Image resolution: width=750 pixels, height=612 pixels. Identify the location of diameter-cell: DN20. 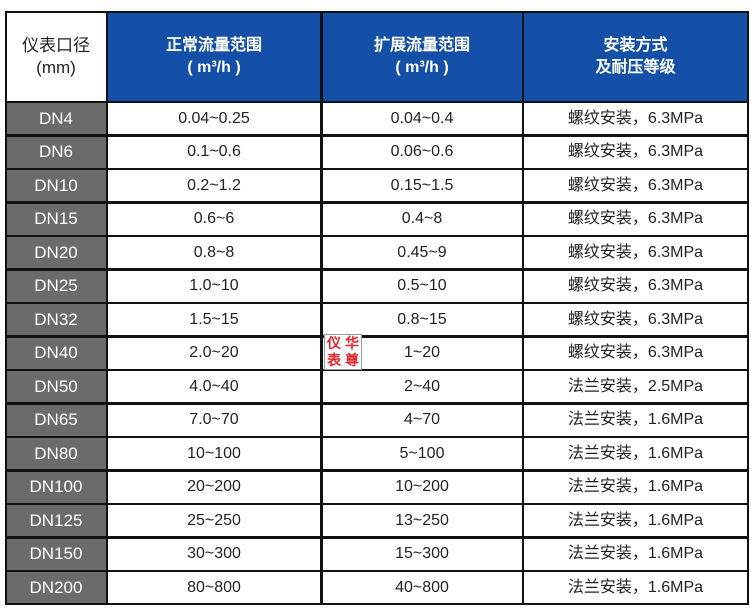
(56, 252).